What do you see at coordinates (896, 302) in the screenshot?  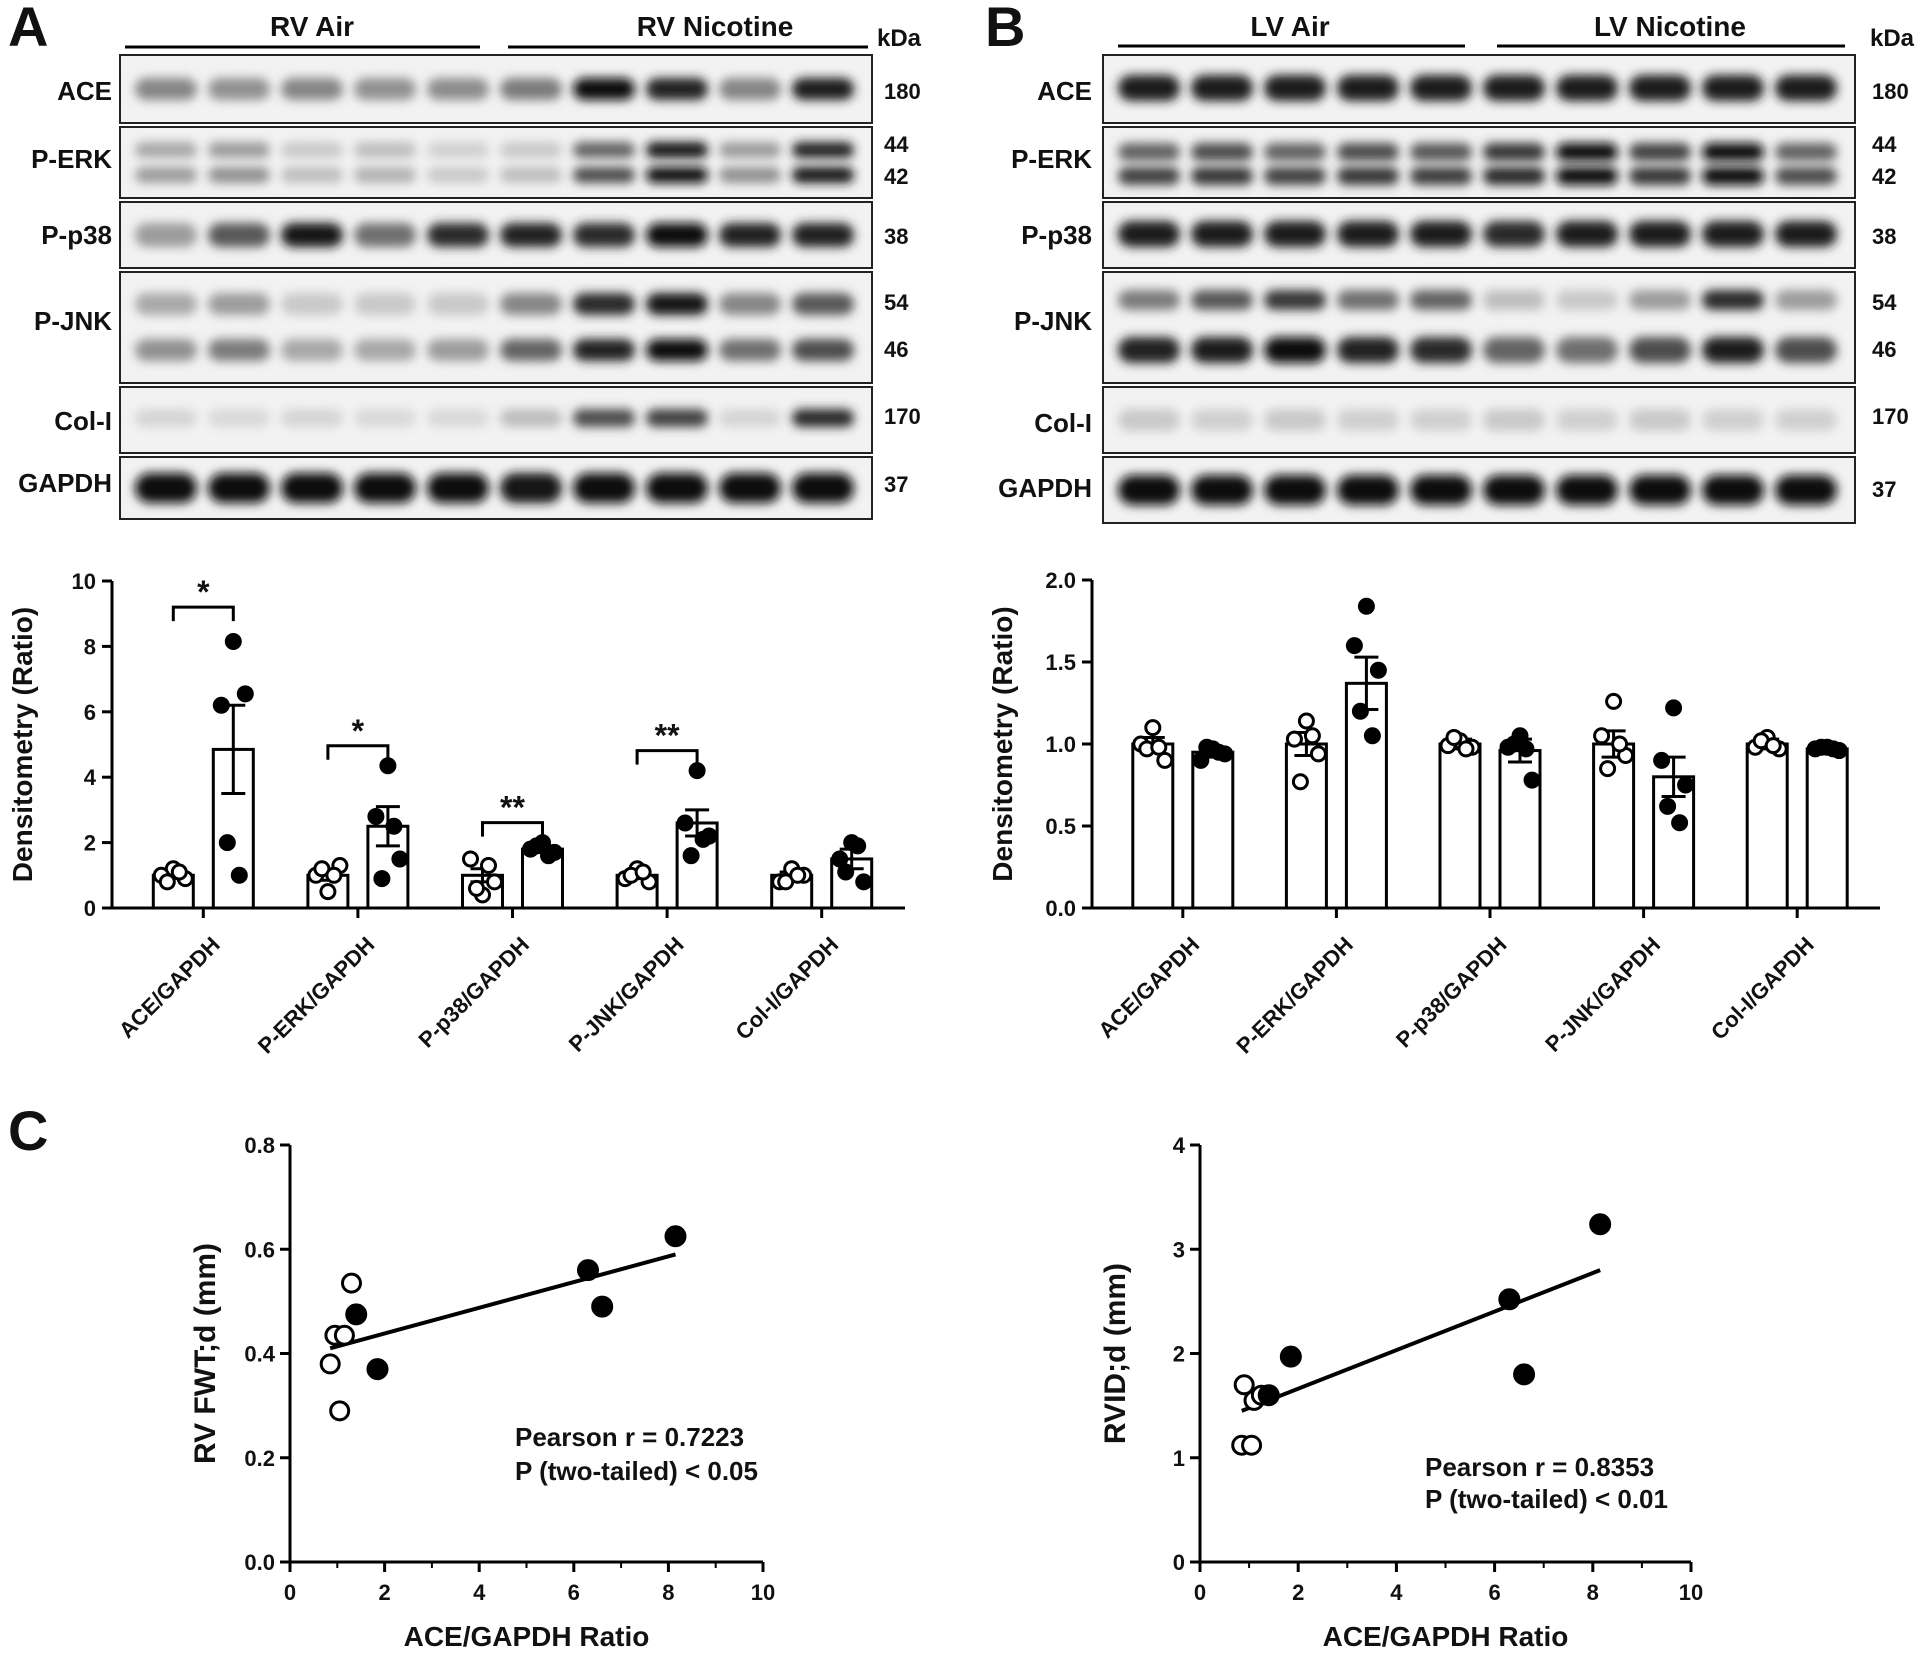 I see `kda-label: 54` at bounding box center [896, 302].